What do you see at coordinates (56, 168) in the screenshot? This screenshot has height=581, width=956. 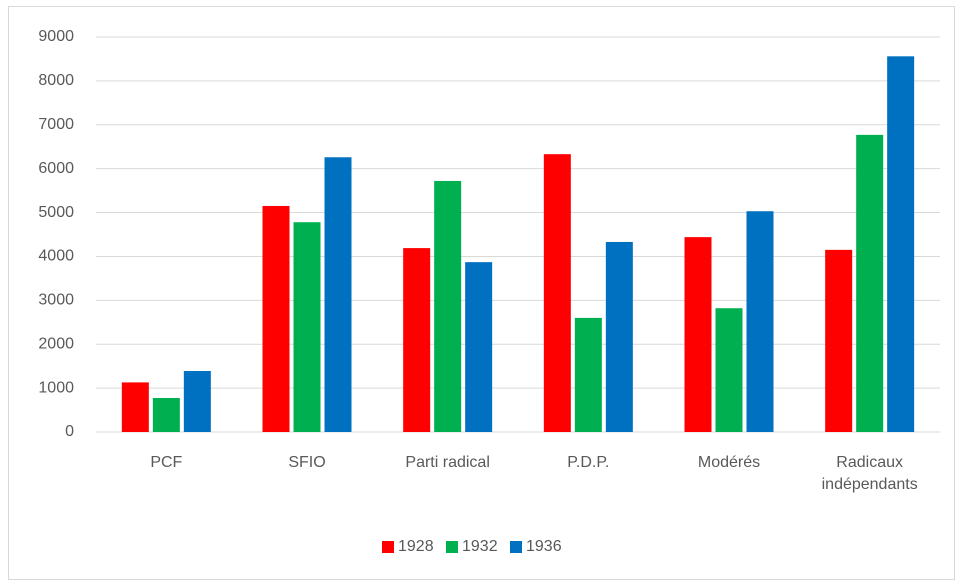 I see `y-tick-label: 6000` at bounding box center [56, 168].